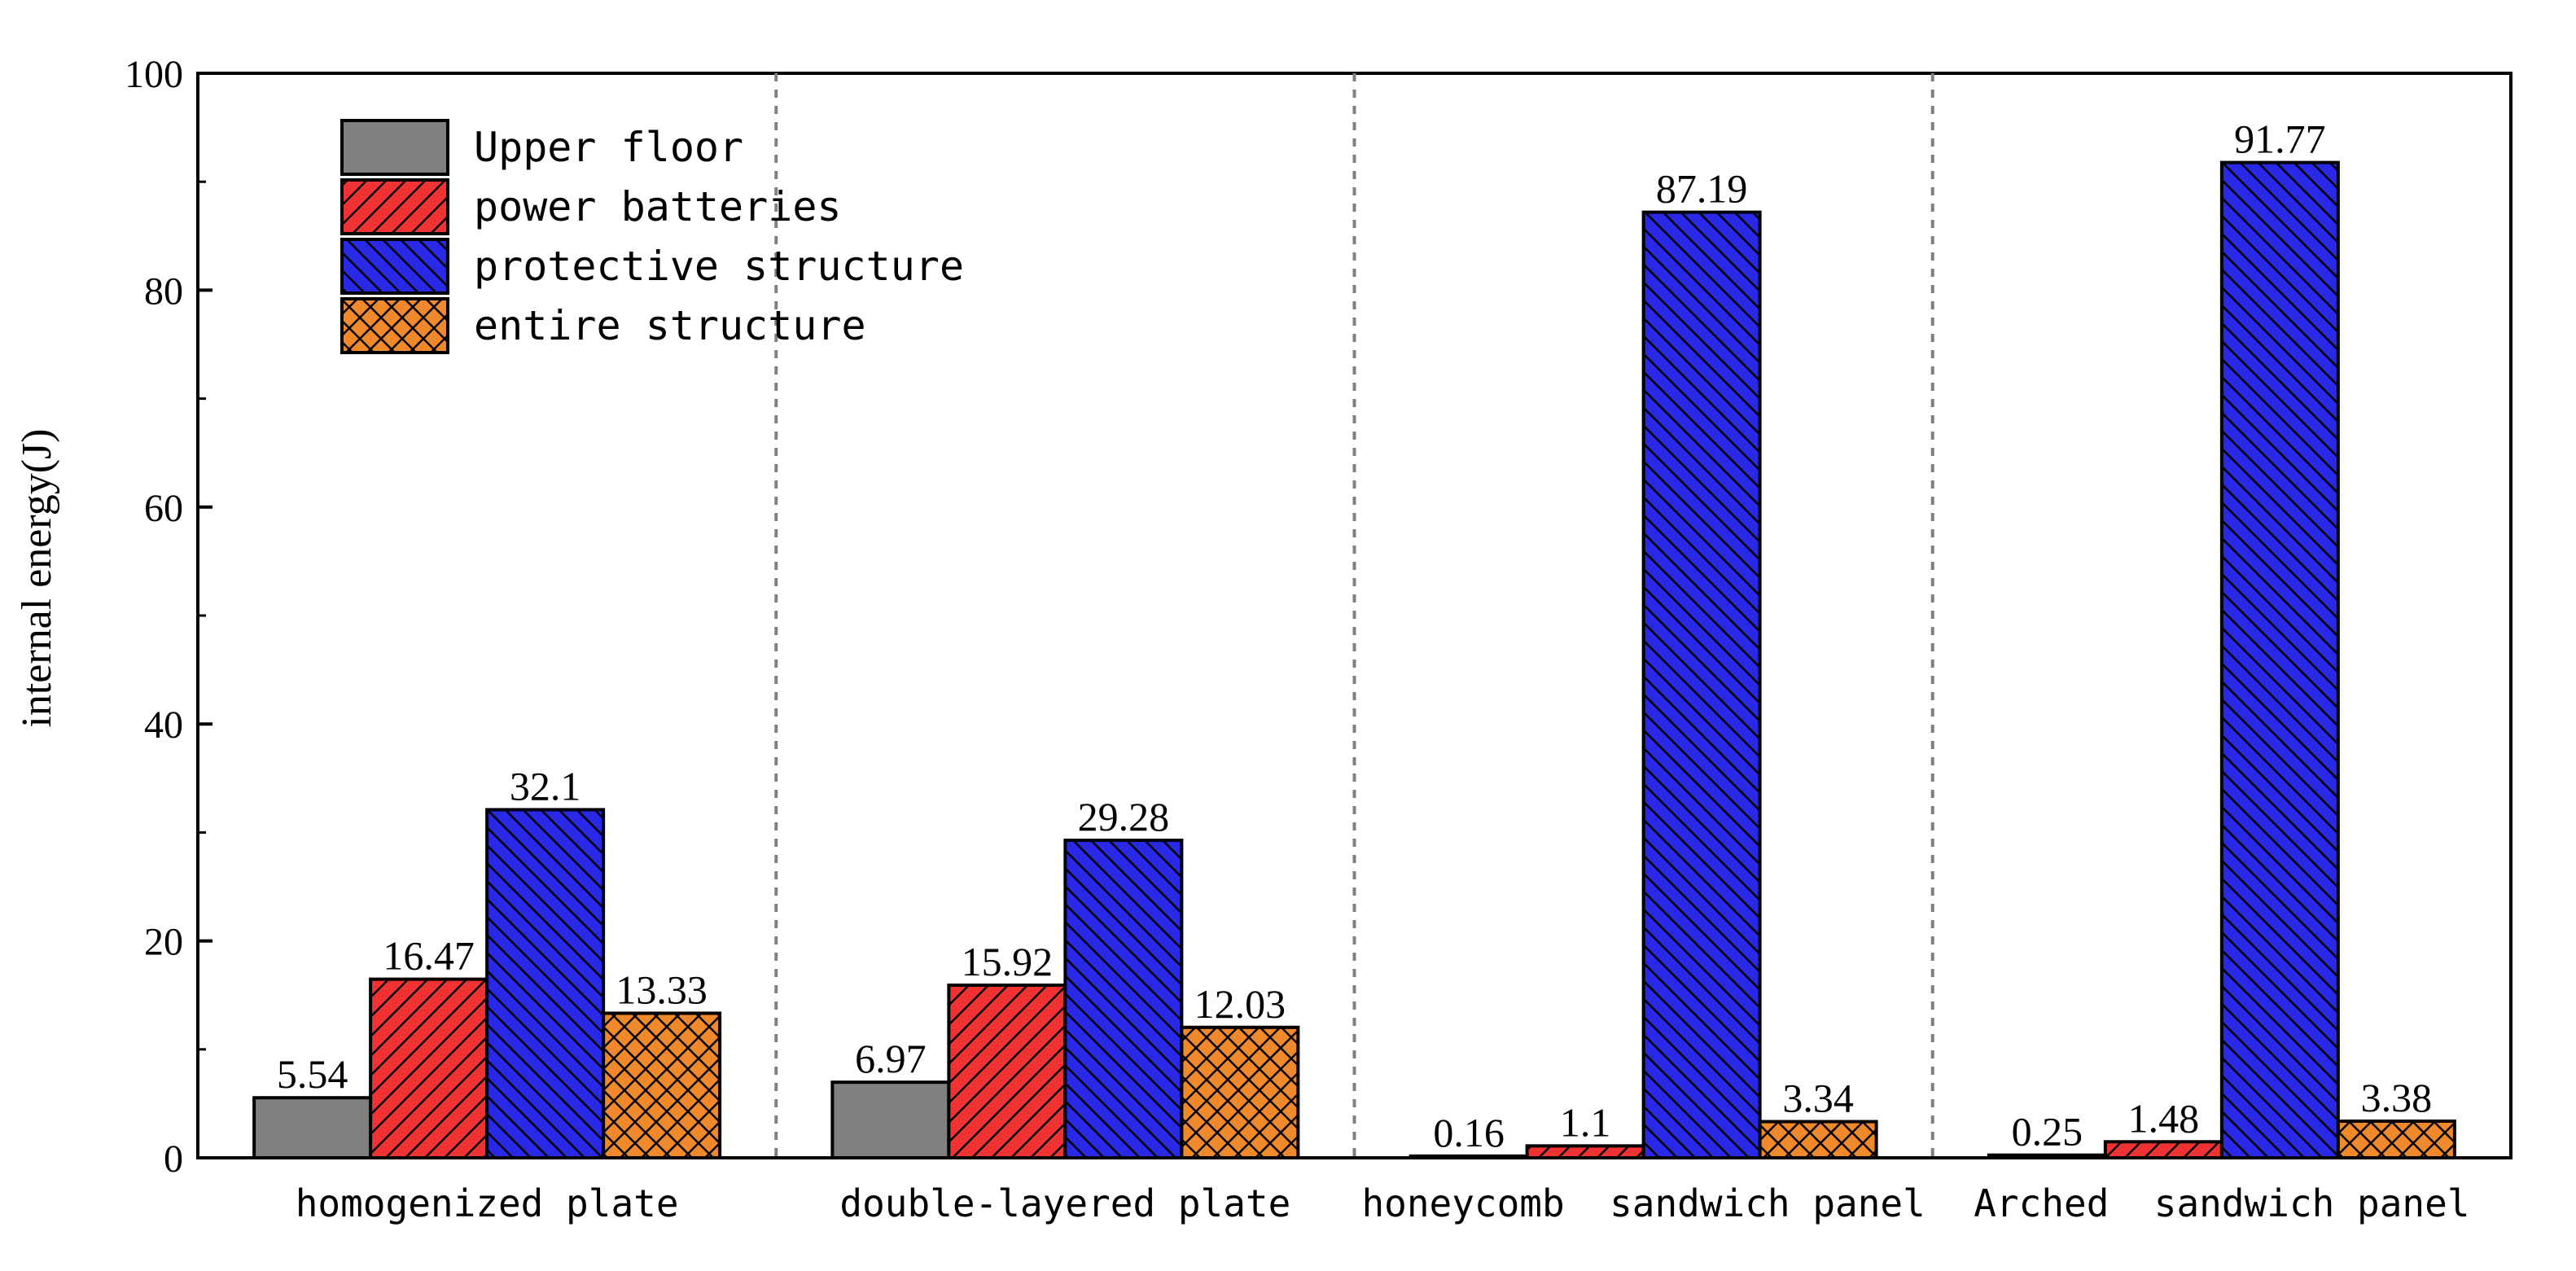  Describe the element at coordinates (891, 1059) in the screenshot. I see `data-label: 6.97` at that location.